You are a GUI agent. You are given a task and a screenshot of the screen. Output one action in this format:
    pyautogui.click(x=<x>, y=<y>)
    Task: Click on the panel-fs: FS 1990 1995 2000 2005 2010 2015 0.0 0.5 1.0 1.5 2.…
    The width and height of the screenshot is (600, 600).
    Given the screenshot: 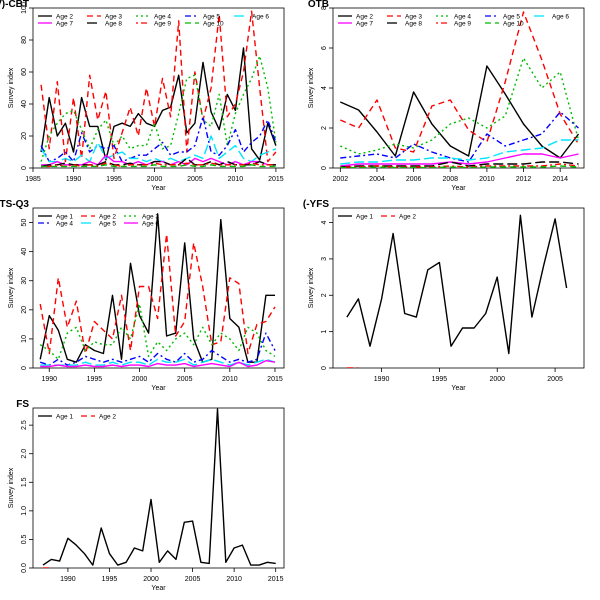 What is the action you would take?
    pyautogui.click(x=146, y=495)
    